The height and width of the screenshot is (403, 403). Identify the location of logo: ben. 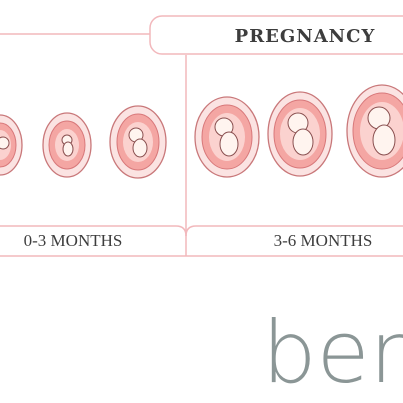
(332, 353).